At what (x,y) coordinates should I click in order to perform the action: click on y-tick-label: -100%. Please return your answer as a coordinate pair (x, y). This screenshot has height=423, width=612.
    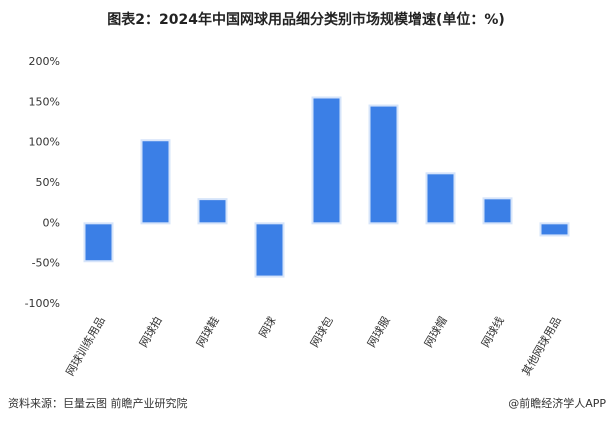
    Looking at the image, I should click on (42, 303).